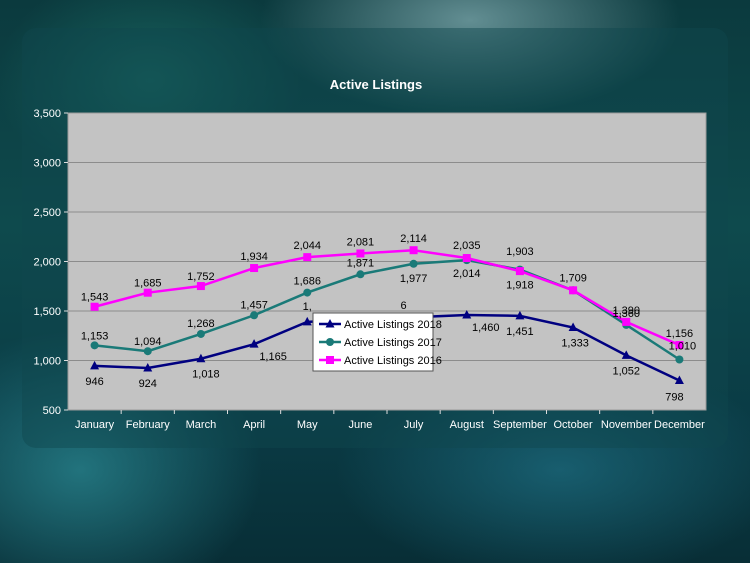 This screenshot has width=750, height=563. Describe the element at coordinates (393, 361) in the screenshot. I see `legend-entry: Active Listings 2016` at that location.